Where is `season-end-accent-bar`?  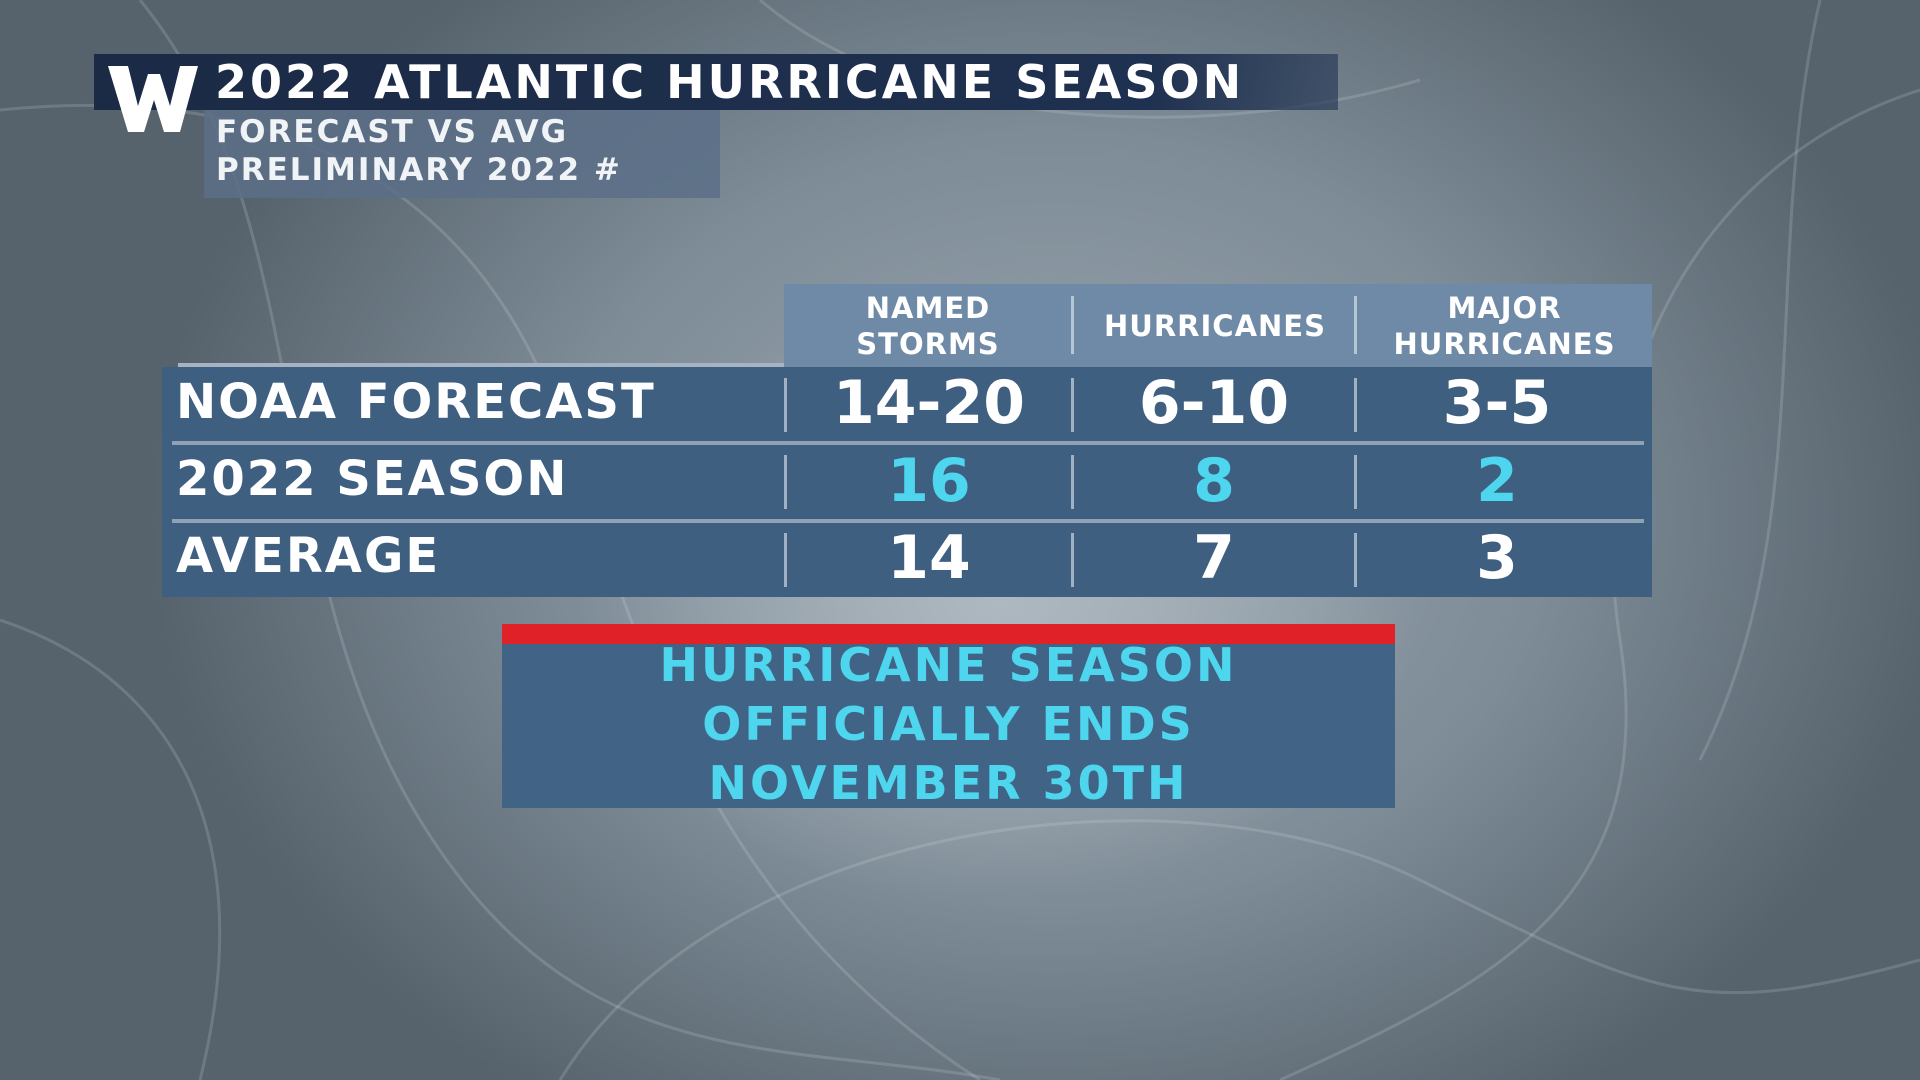
season-end-accent-bar is located at coordinates (948, 634).